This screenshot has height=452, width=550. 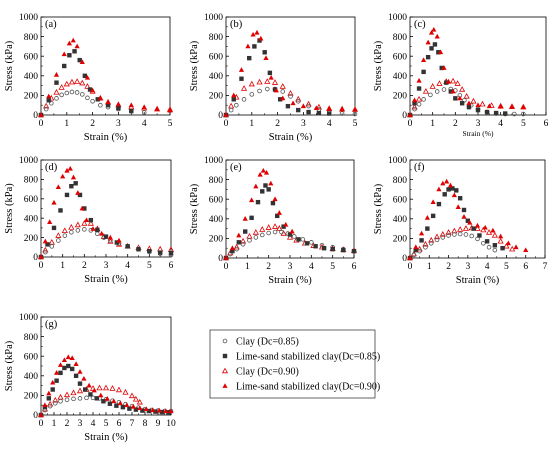 I want to click on y-tick-label: 1000, so click(x=213, y=18).